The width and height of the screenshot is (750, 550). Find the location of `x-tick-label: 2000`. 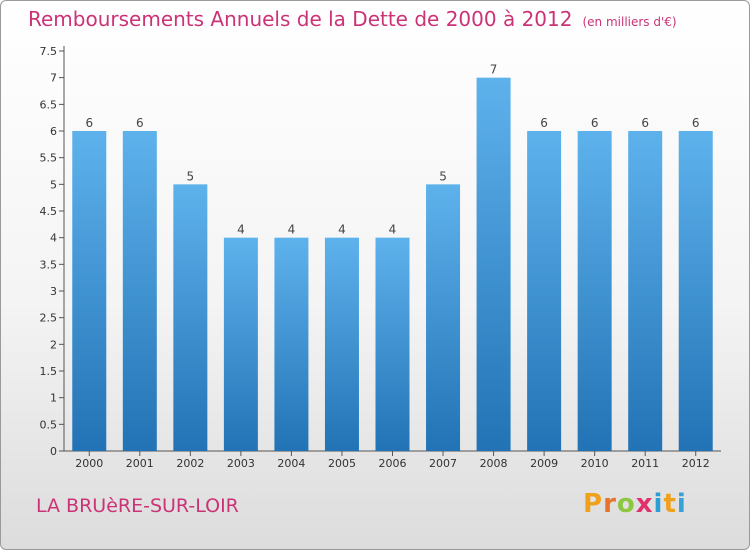

x-tick-label: 2000 is located at coordinates (89, 463).